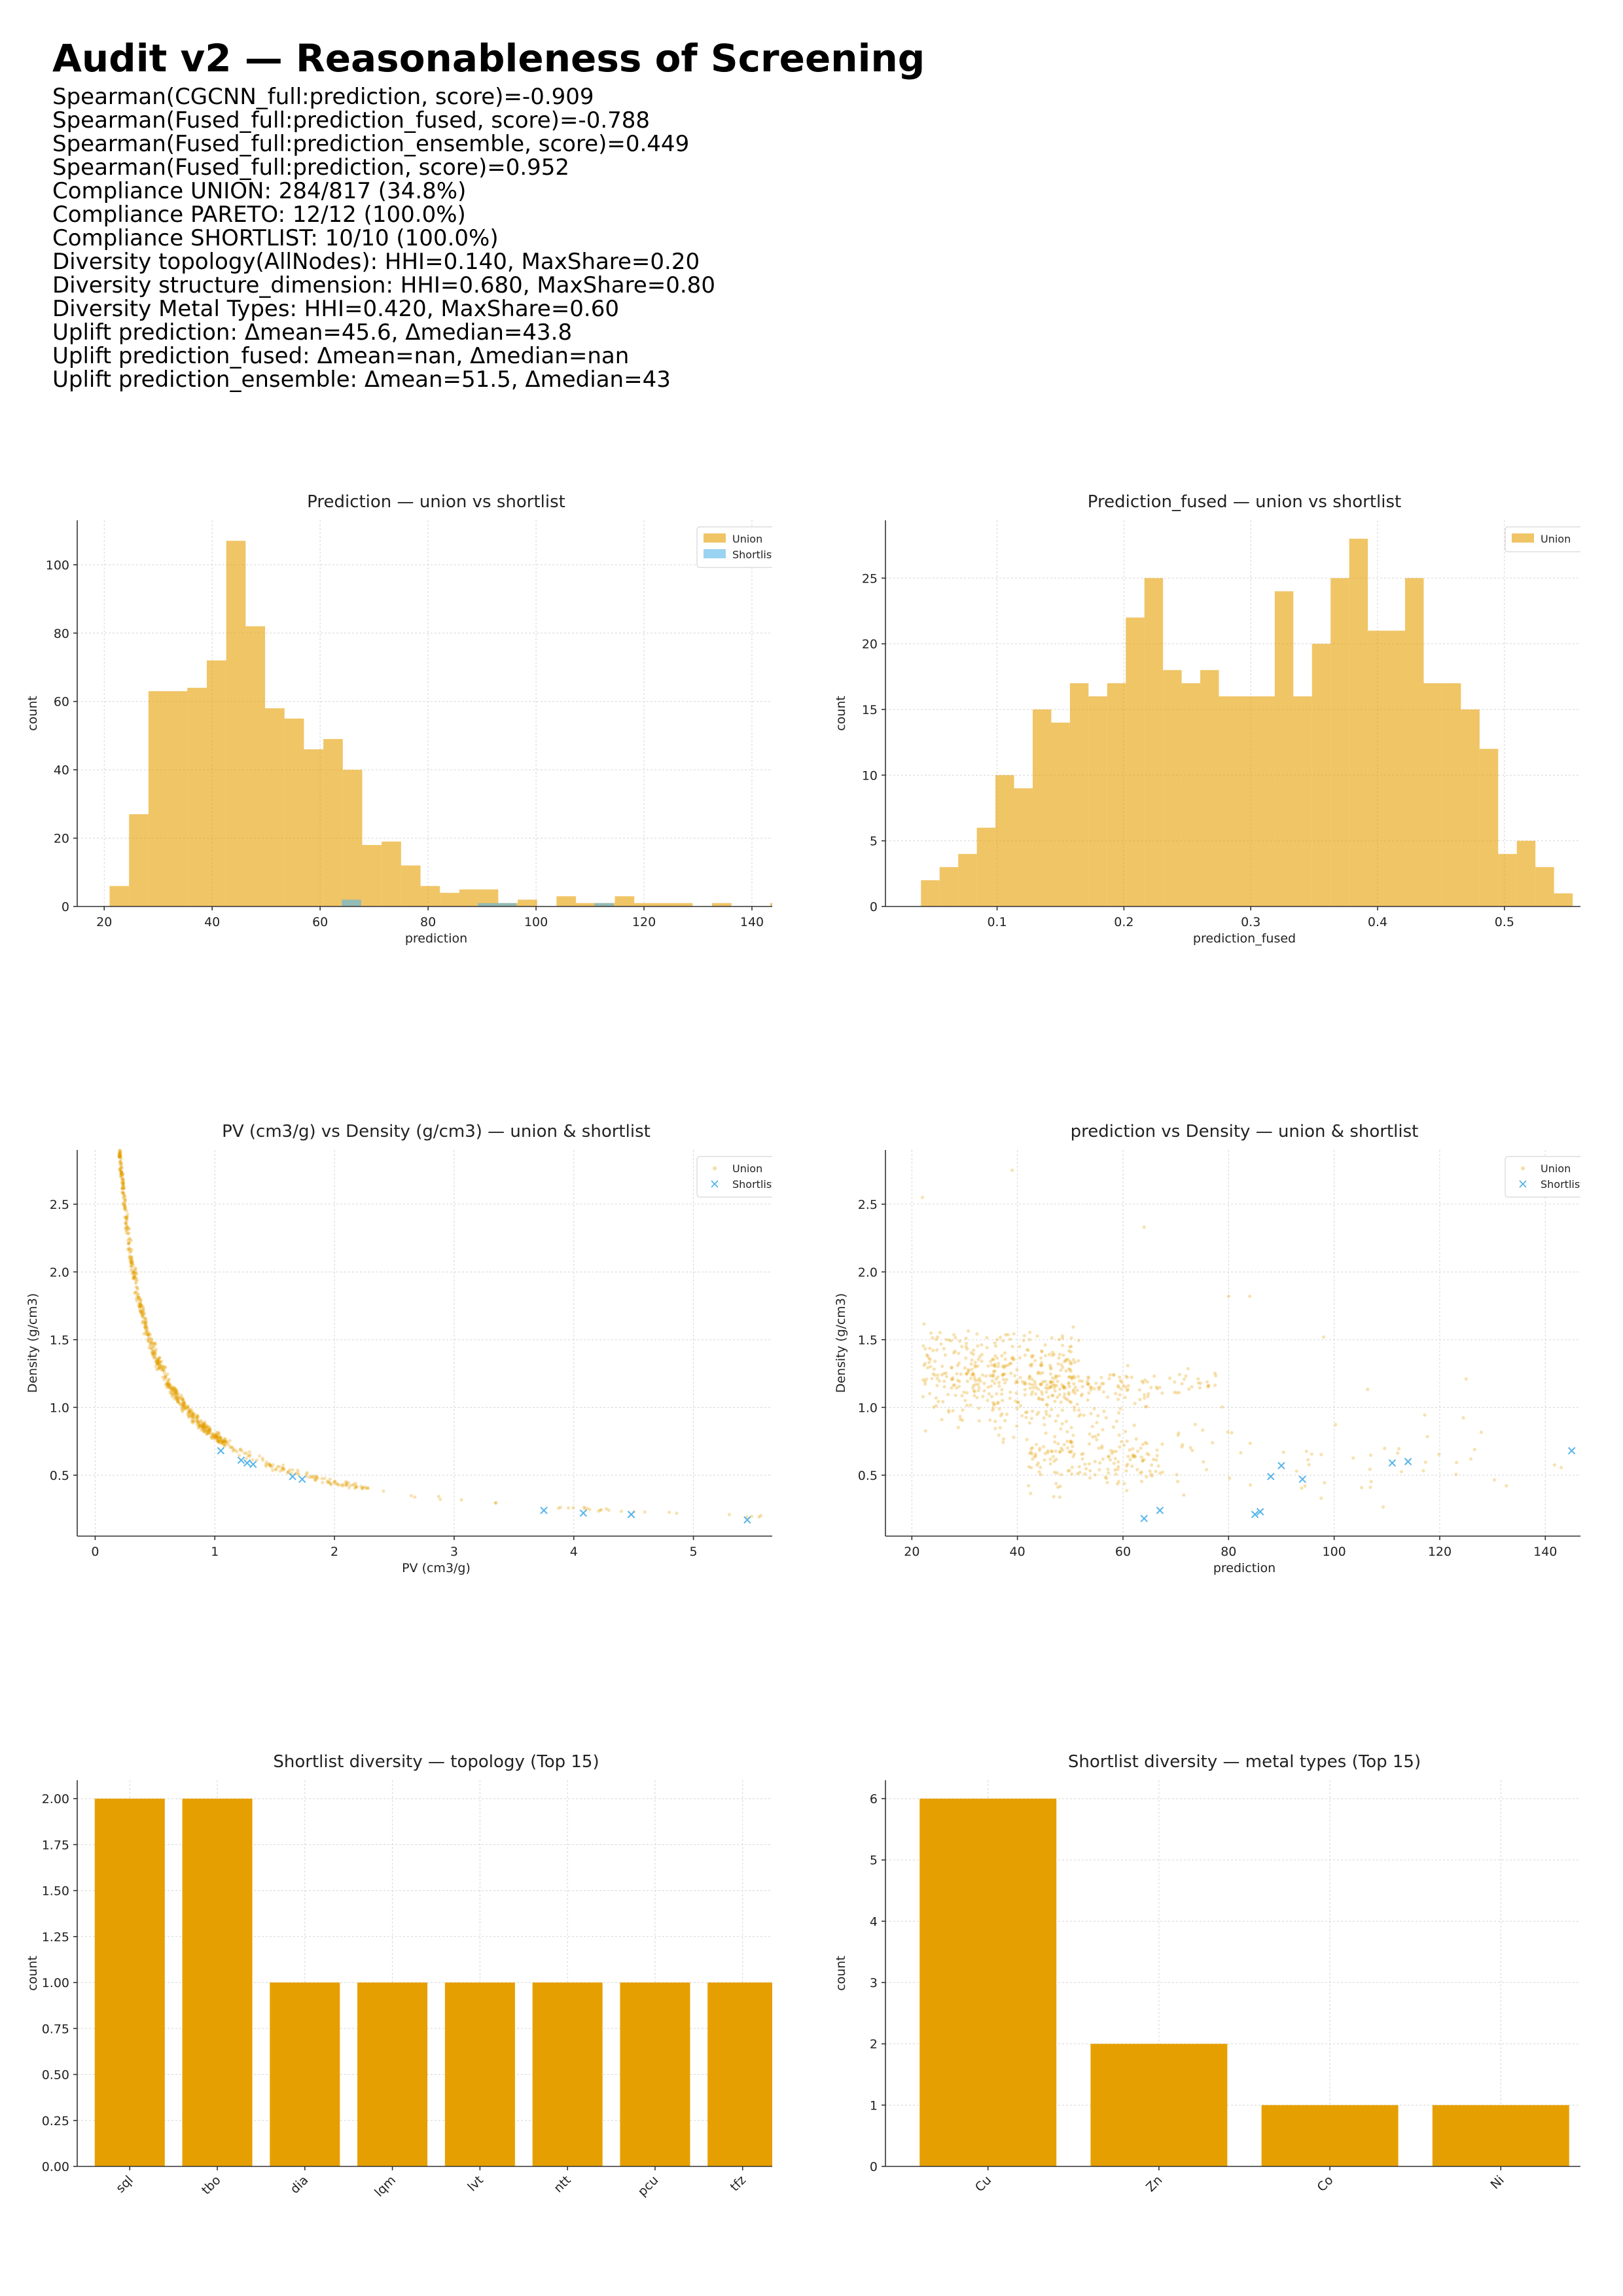 Image resolution: width=1623 pixels, height=2296 pixels. Describe the element at coordinates (988, 1982) in the screenshot. I see `bar-Cu` at that location.